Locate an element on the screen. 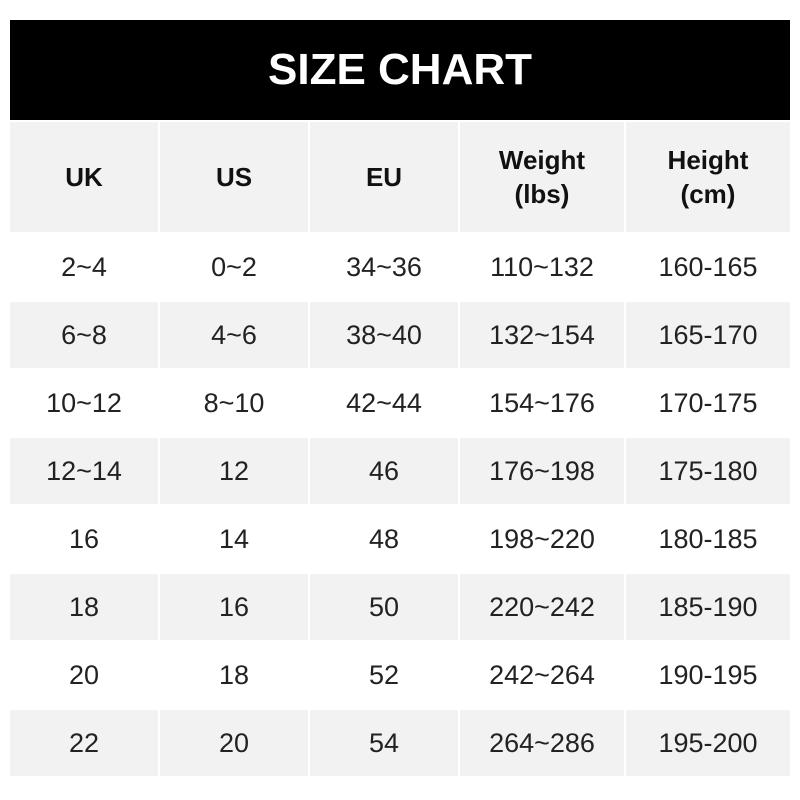  column-header: Height (cm) is located at coordinates (708, 177).